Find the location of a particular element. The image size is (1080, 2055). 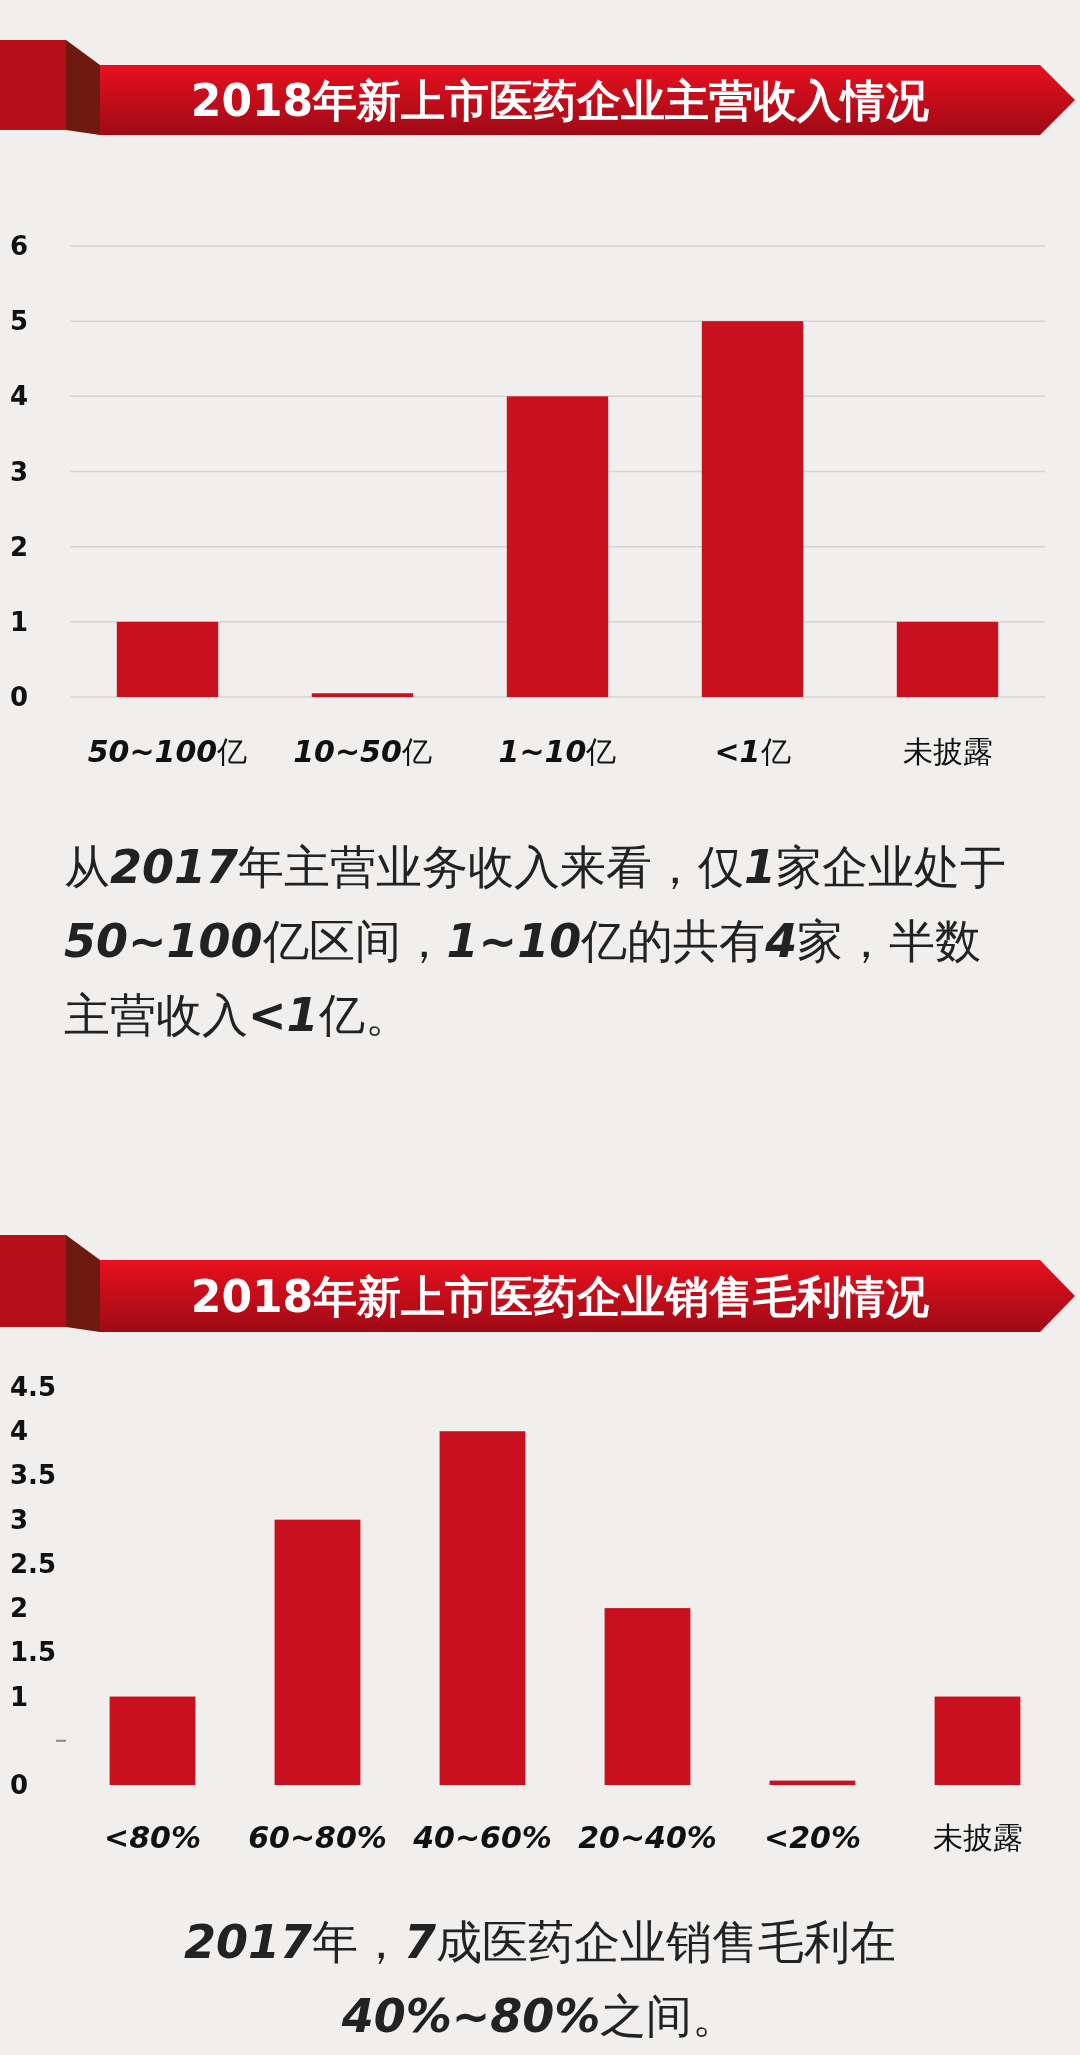

x-tick-label: 20~40% is located at coordinates (647, 1837).